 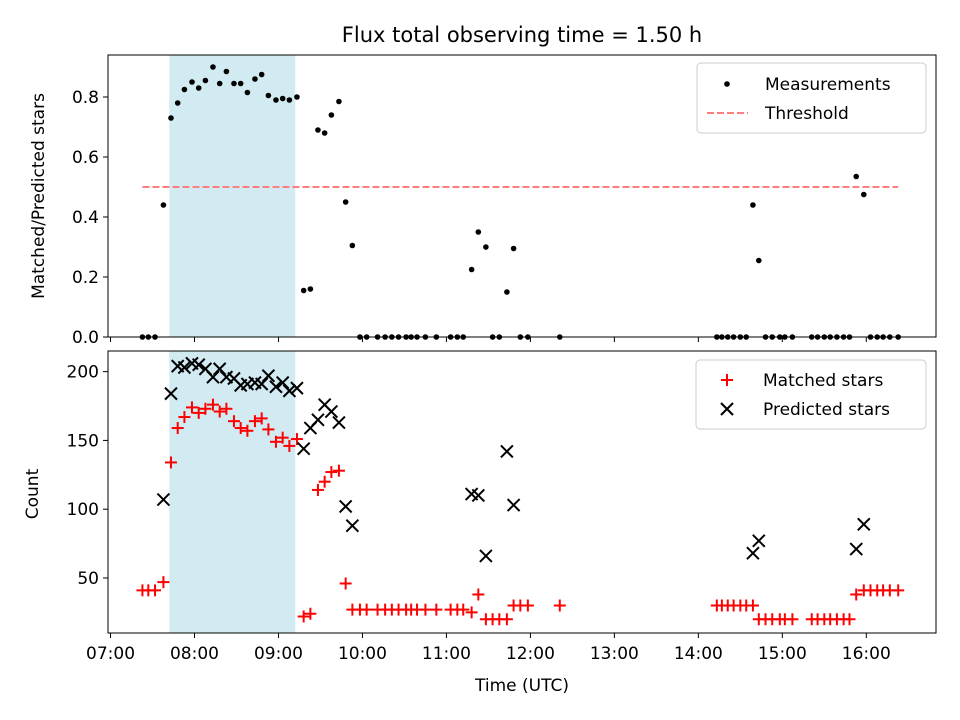 I want to click on legend-label-measurements: Measurements, so click(x=828, y=85).